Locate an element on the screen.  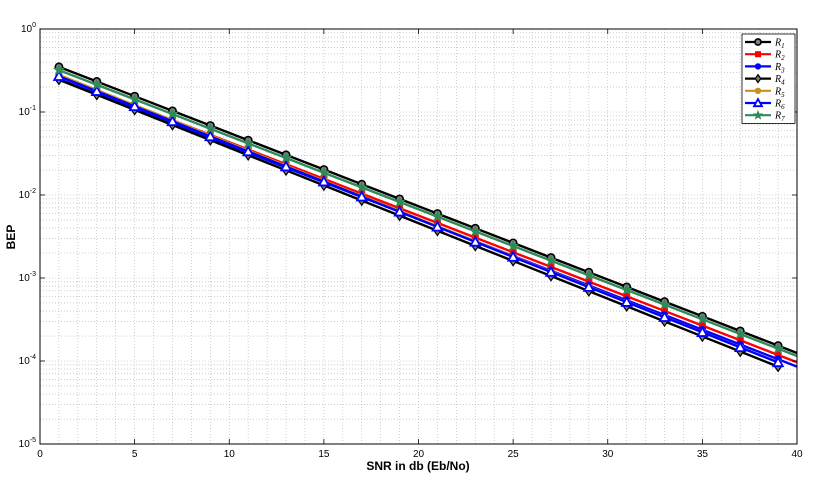
legend-label: R6 is located at coordinates (779, 105).